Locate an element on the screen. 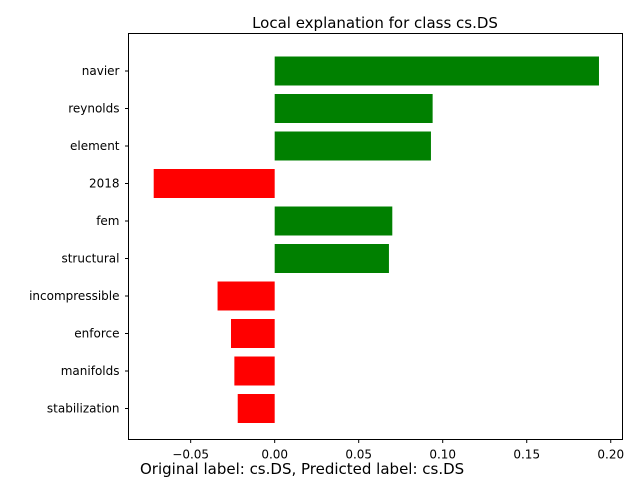 The image size is (640, 480). bar-navier is located at coordinates (436, 71).